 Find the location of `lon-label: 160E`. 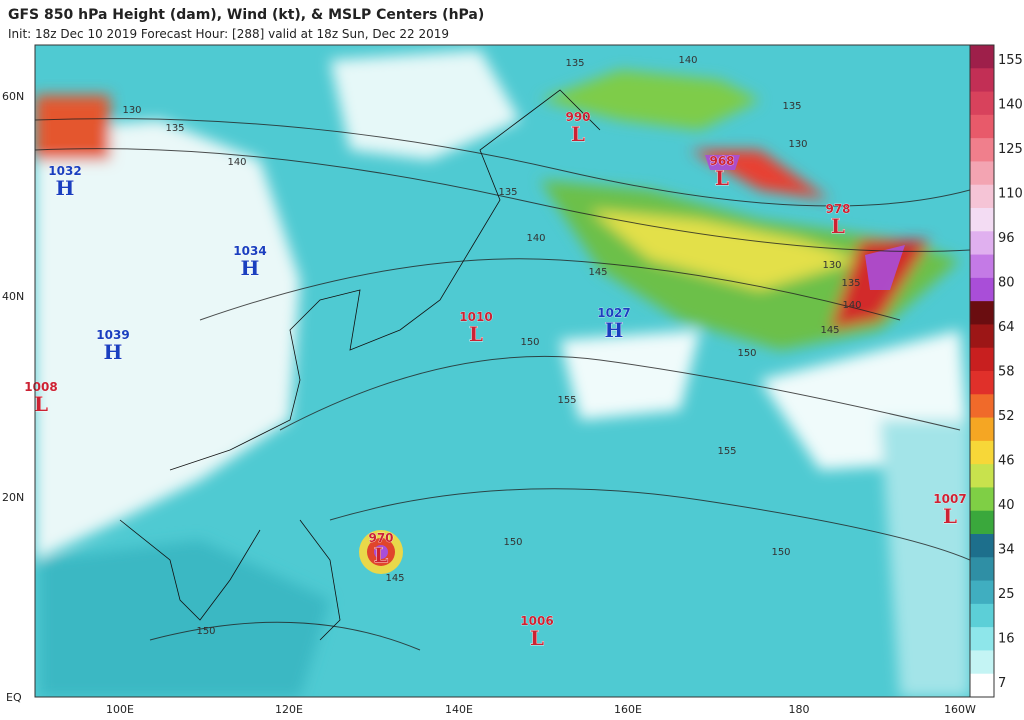

lon-label: 160E is located at coordinates (628, 709).